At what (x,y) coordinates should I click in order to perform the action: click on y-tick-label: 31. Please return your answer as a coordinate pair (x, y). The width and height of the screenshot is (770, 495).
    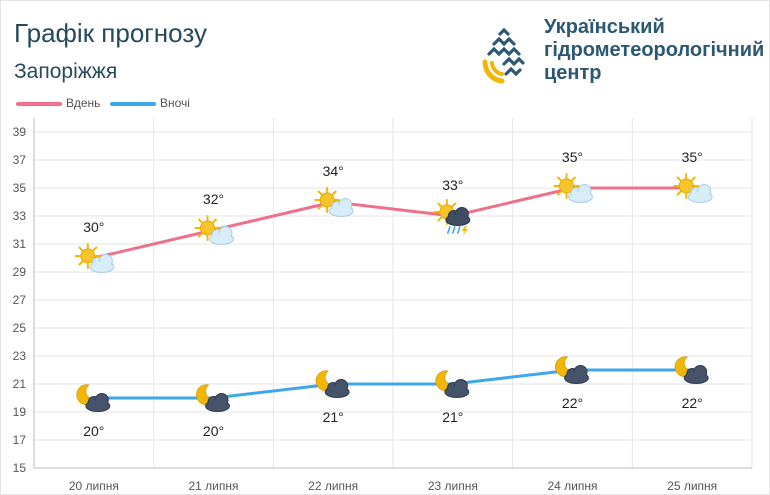
    Looking at the image, I should click on (20, 244).